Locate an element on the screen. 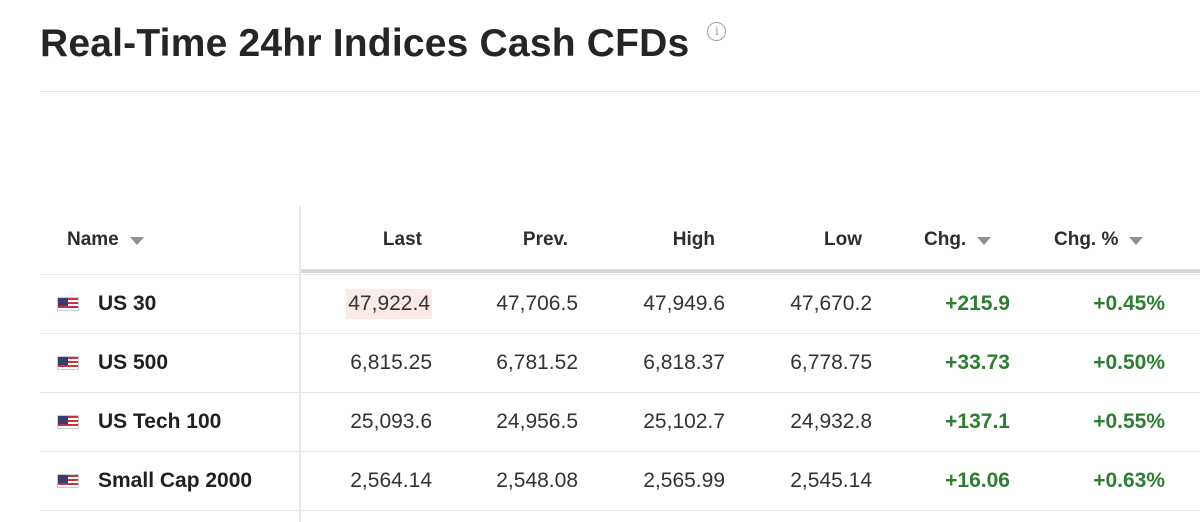 The image size is (1200, 522). column-header-name: Name is located at coordinates (105, 240).